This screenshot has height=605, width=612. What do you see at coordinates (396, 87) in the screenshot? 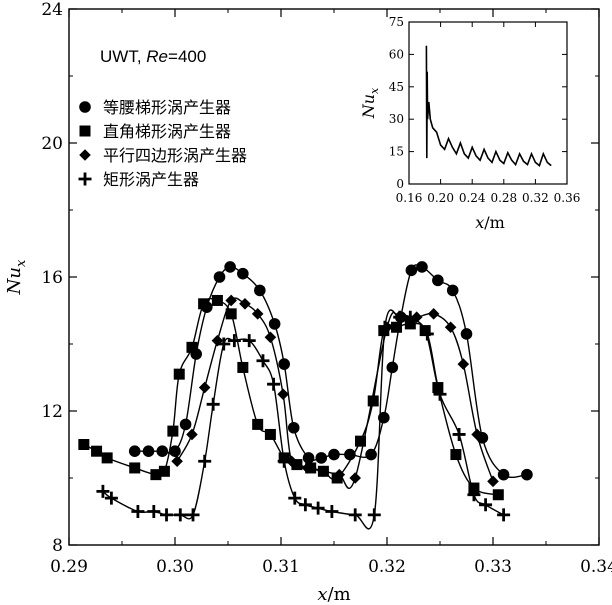
I see `inset-y-tick-label: 45` at bounding box center [396, 87].